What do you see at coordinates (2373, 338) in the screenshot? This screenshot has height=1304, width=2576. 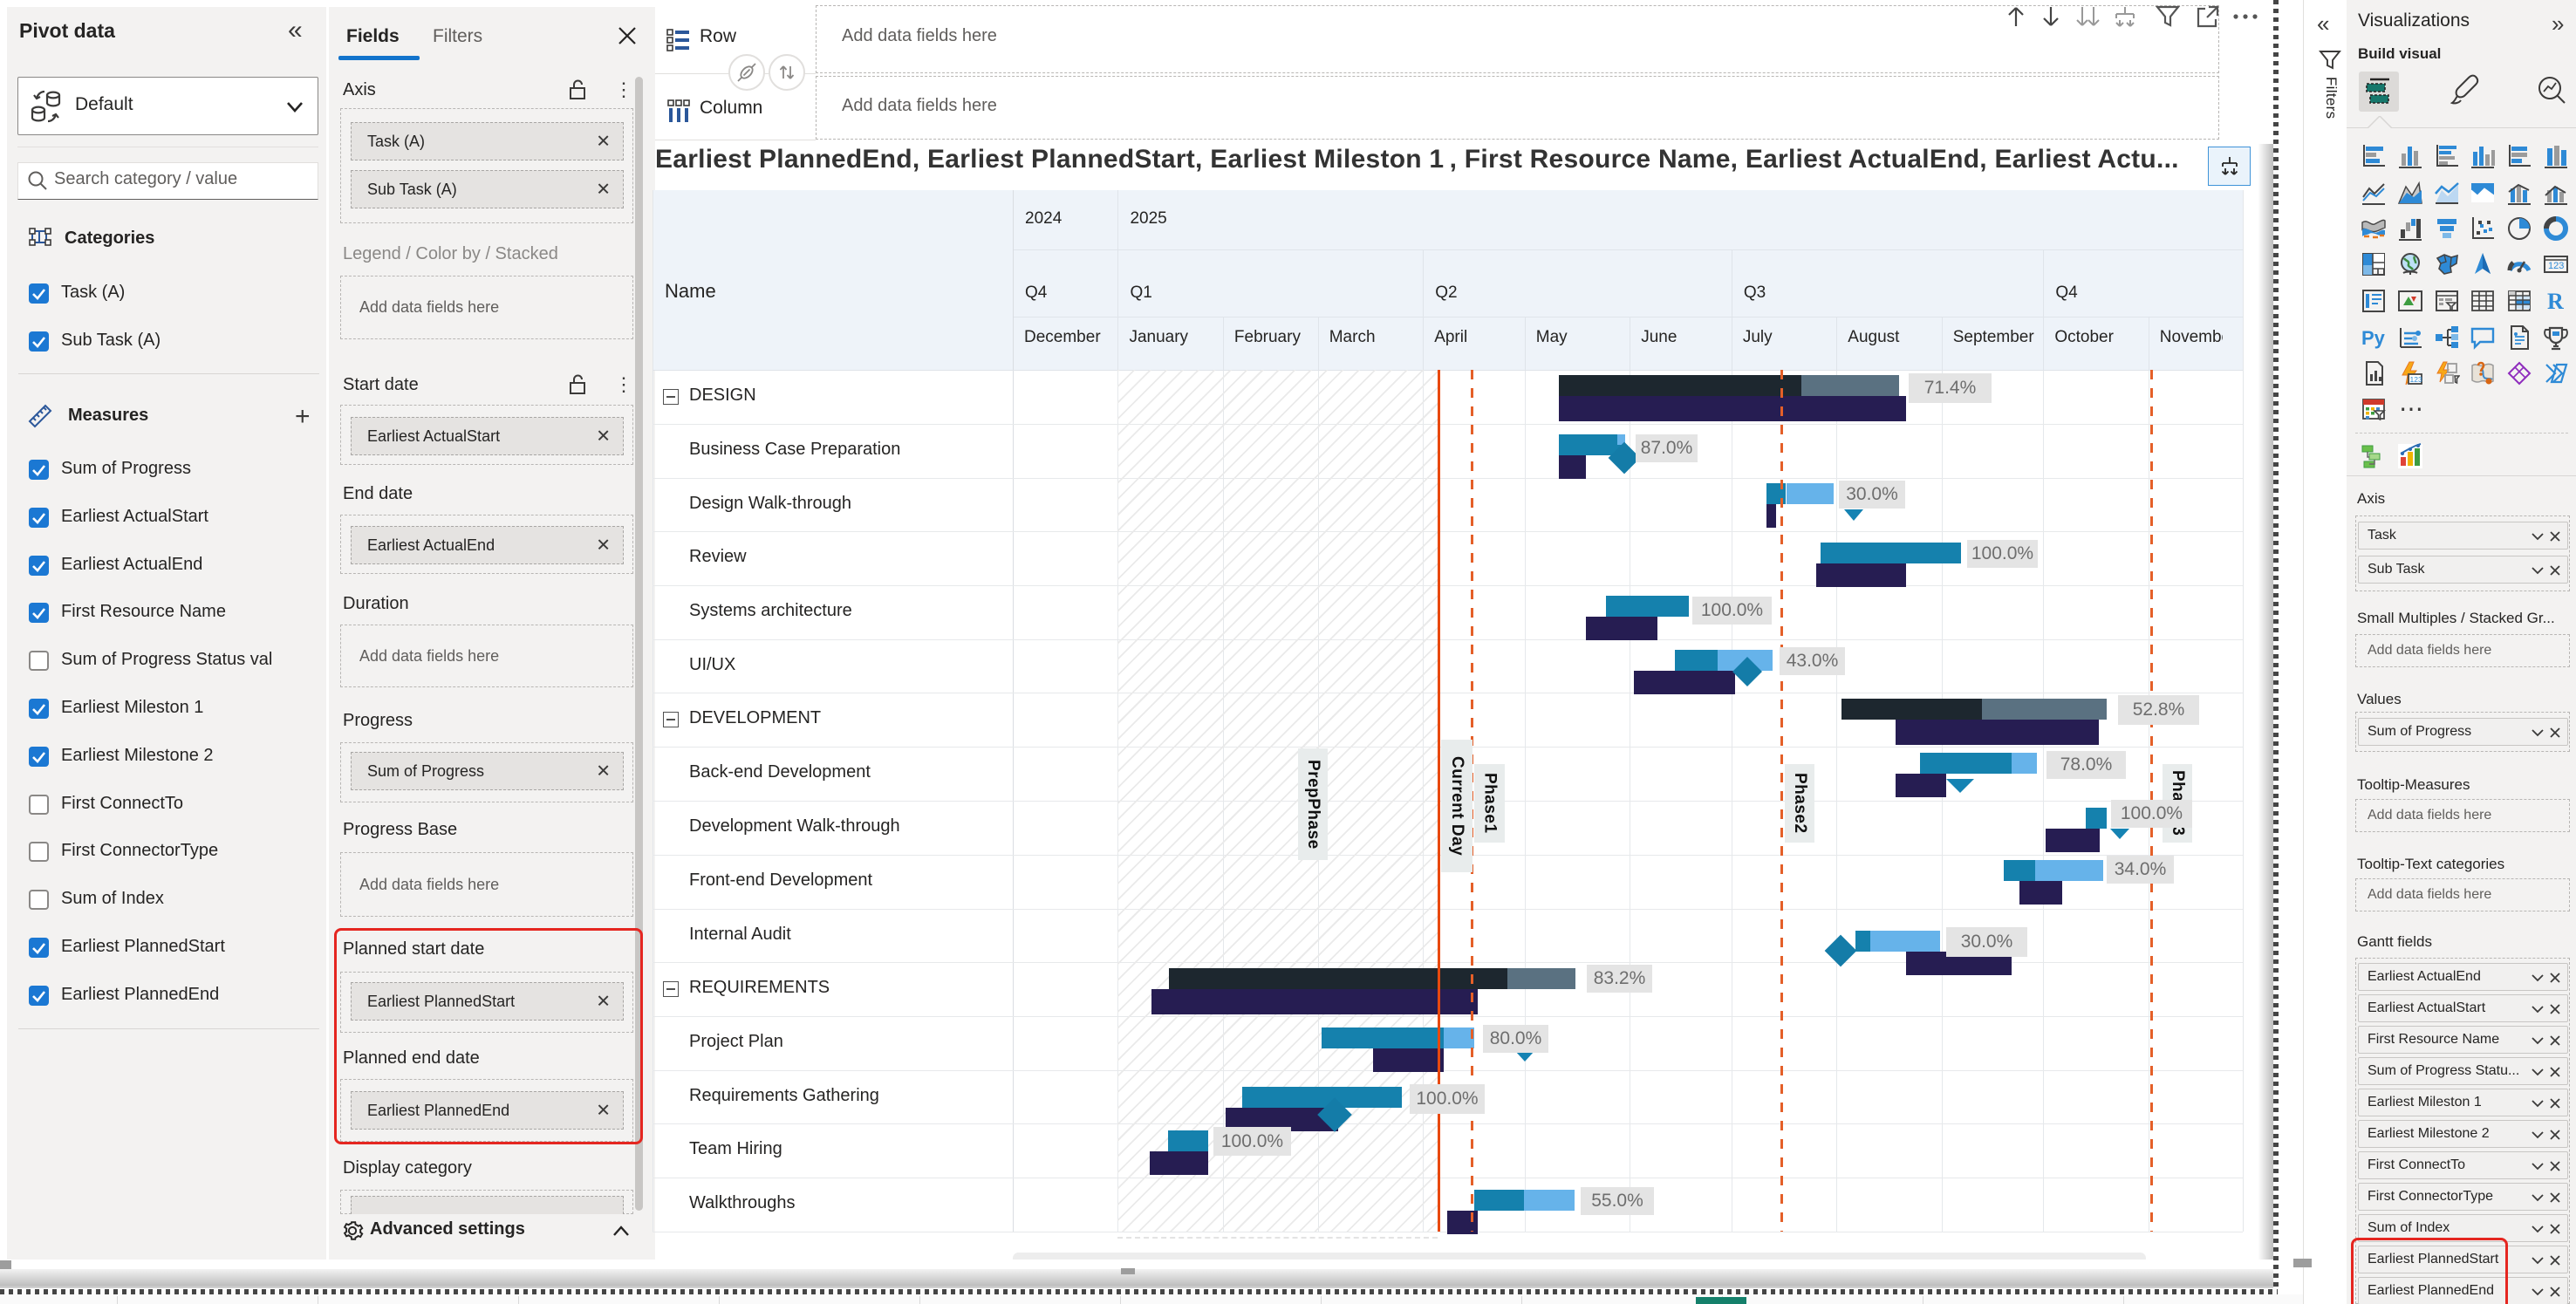 I see `svg-text: Py` at bounding box center [2373, 338].